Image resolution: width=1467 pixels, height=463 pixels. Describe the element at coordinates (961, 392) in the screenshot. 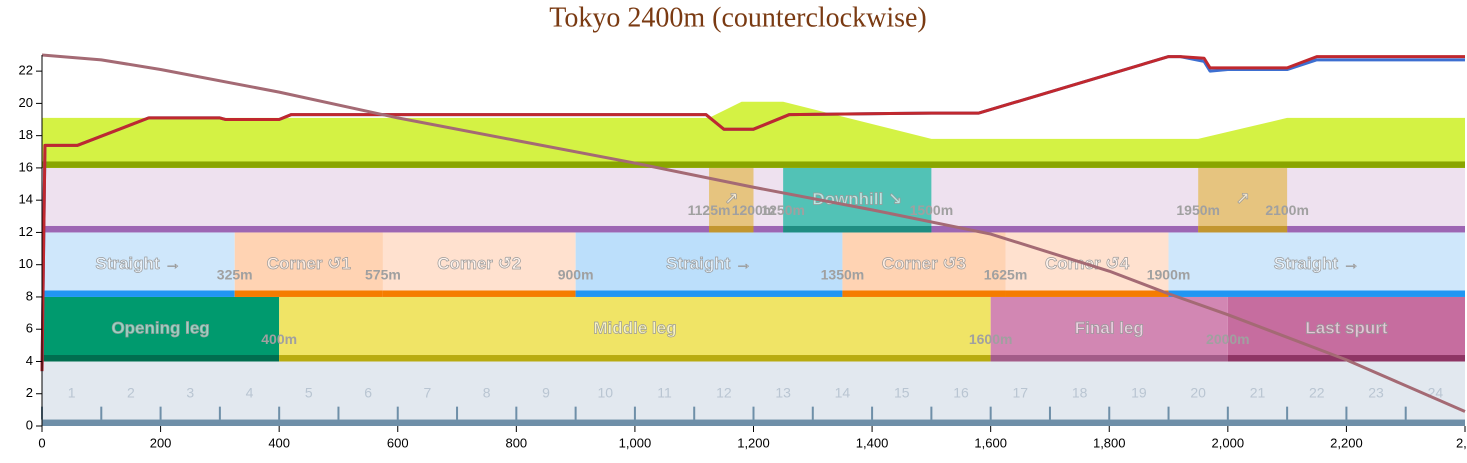

I see `section-label: 16` at that location.